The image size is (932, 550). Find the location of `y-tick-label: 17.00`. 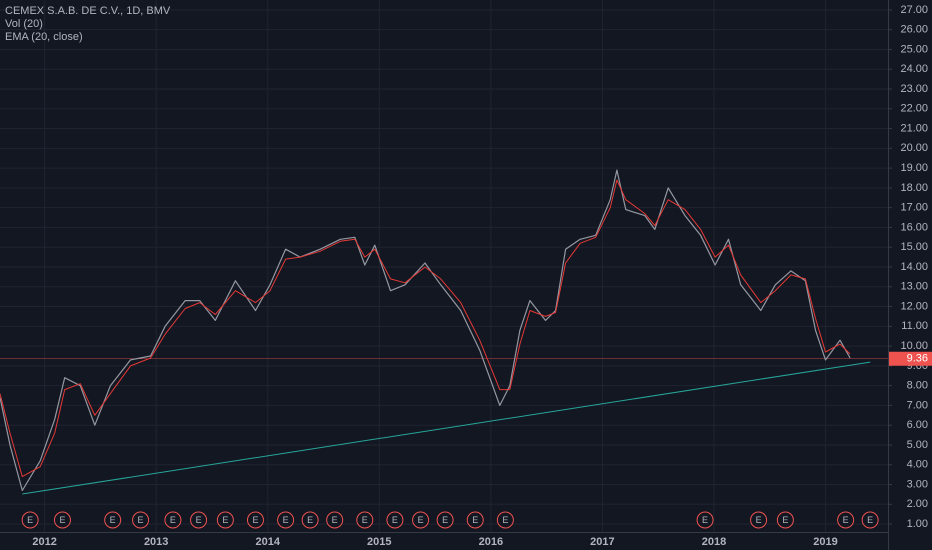

y-tick-label: 17.00 is located at coordinates (914, 208).